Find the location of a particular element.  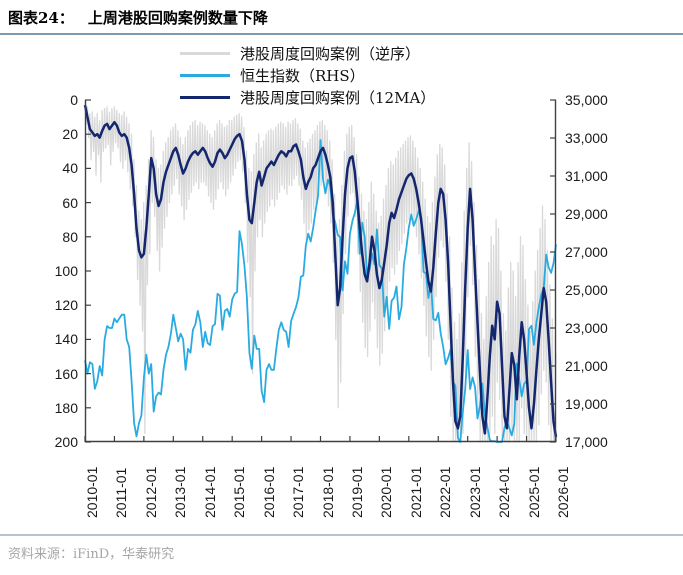

legend-label: 港股周度回购案例（逆序） is located at coordinates (330, 53).